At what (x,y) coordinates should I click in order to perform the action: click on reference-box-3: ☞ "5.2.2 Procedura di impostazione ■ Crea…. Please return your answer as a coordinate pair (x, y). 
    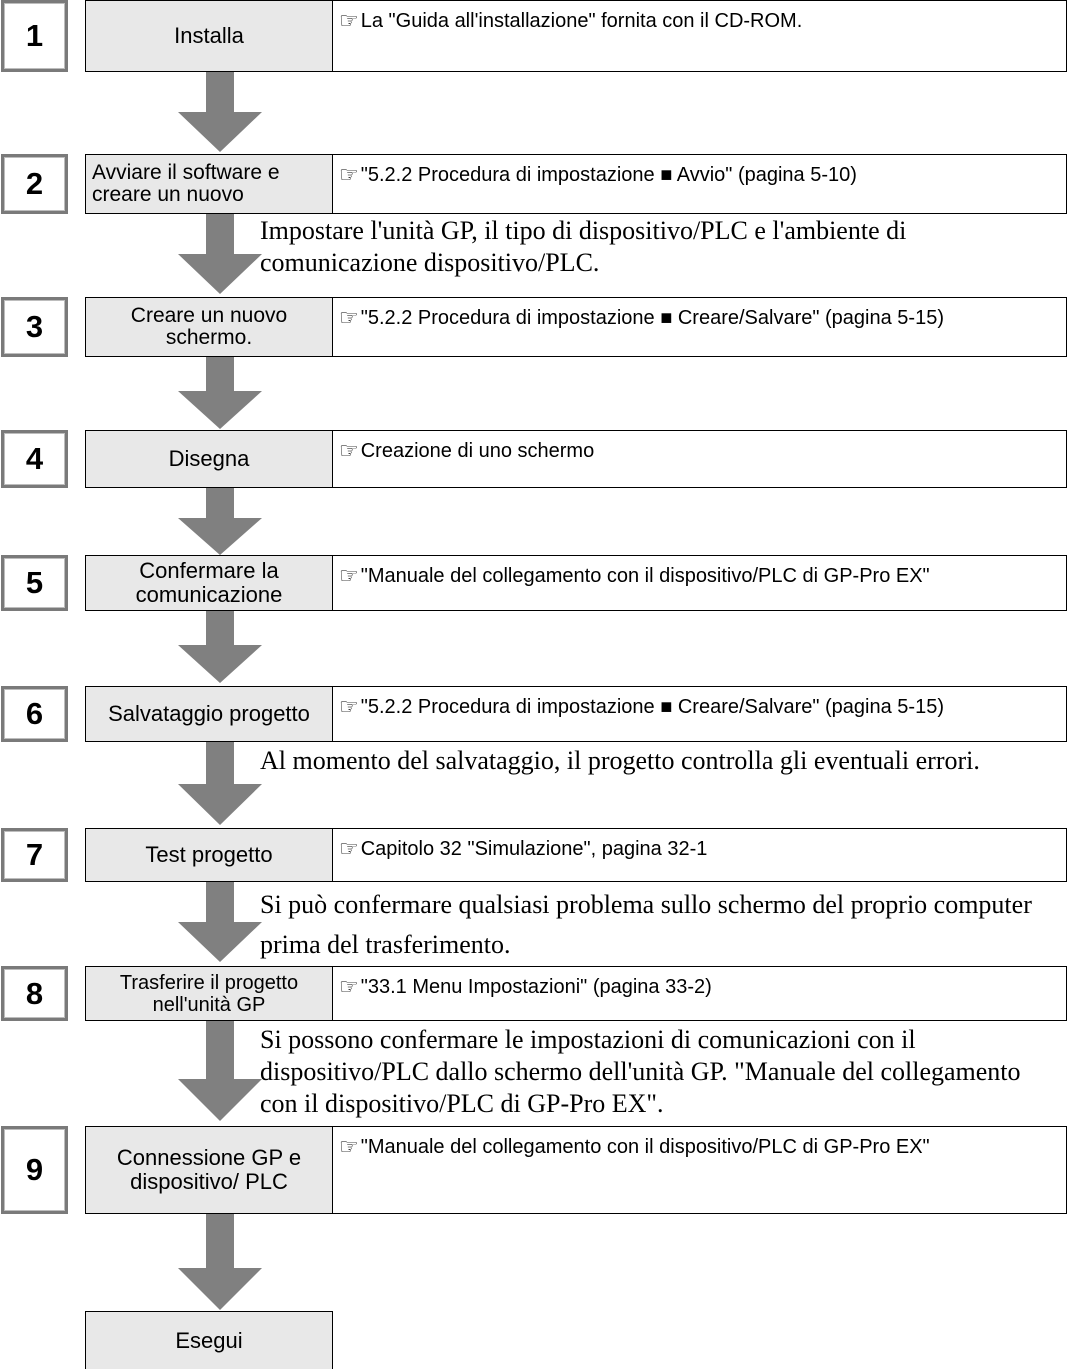
    Looking at the image, I should click on (700, 327).